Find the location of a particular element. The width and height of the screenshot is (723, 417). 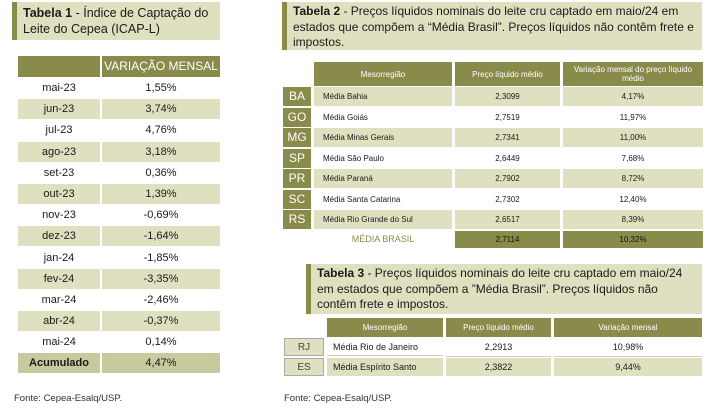

month-cell: out-23 is located at coordinates (59, 193).